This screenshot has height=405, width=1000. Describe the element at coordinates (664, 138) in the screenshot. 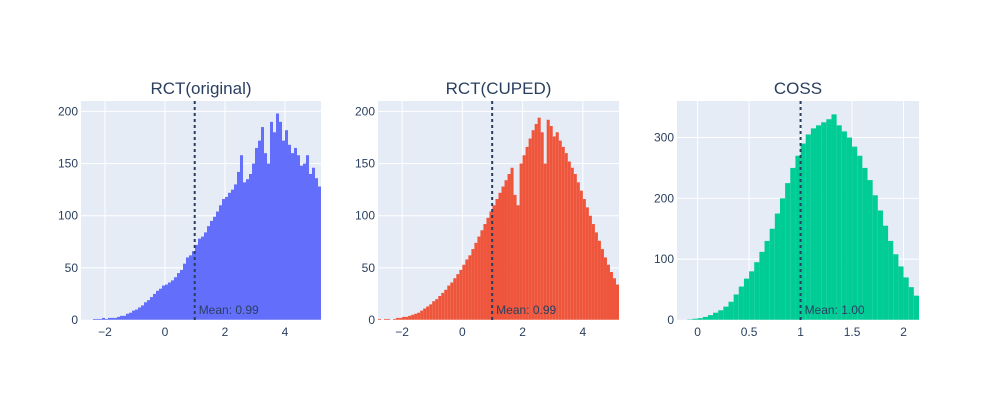

I see `y-tick-label: 300` at that location.